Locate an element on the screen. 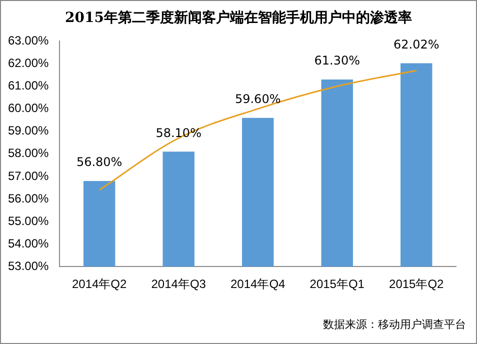 This screenshot has height=344, width=477. y-tick-label: 63.00% is located at coordinates (29, 41).